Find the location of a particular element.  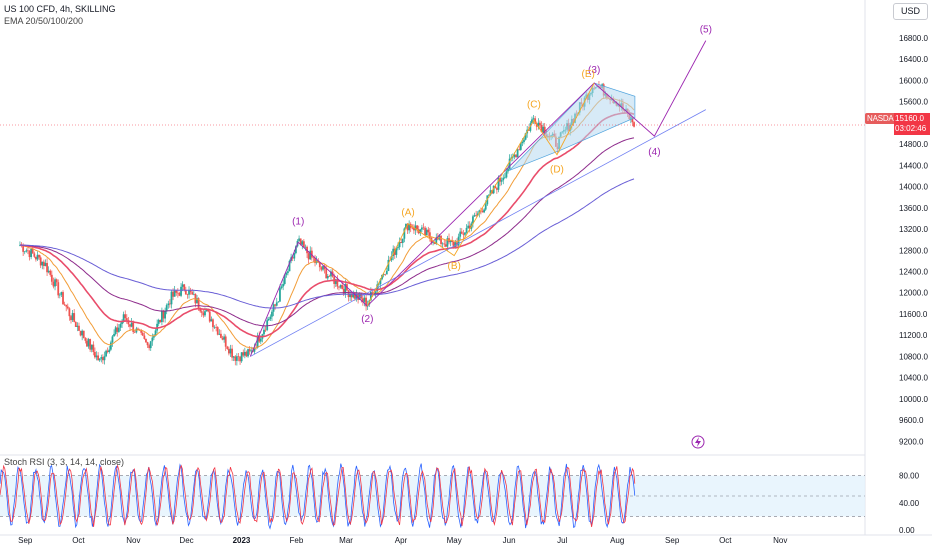

last-price: 15160.0 is located at coordinates (909, 118).